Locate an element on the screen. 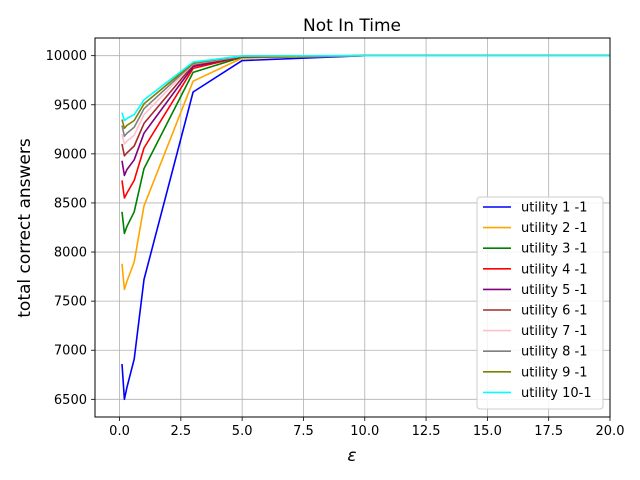  legend-label: utility 9 -1 is located at coordinates (554, 372).